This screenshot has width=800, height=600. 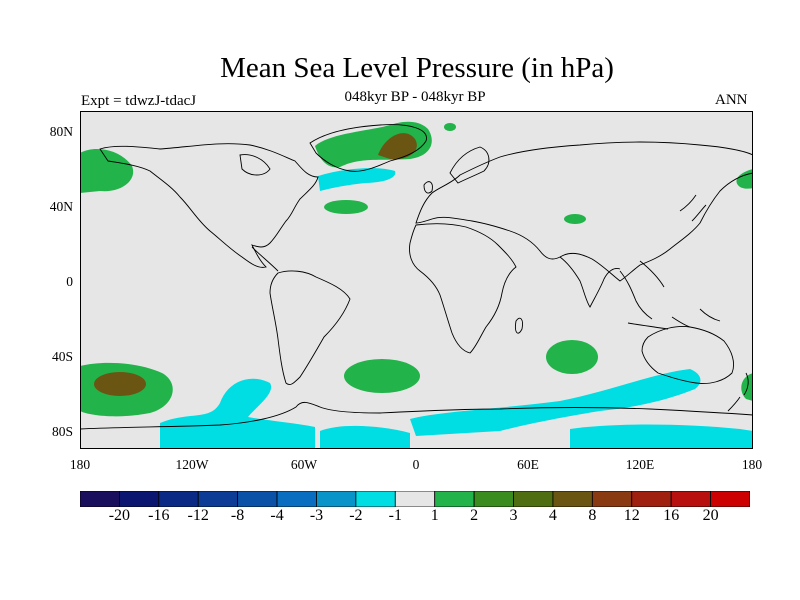 What do you see at coordinates (382, 376) in the screenshot?
I see `anomaly-south-atlantic` at bounding box center [382, 376].